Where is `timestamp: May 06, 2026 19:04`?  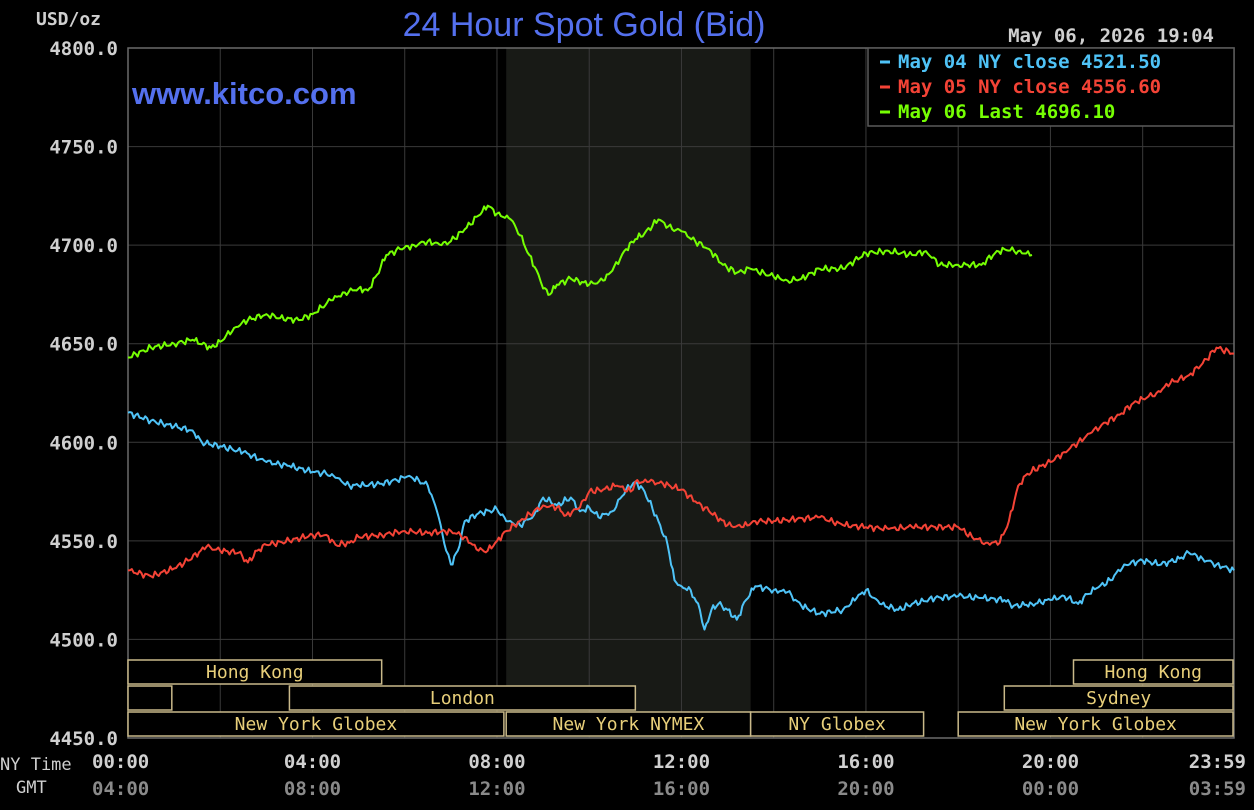 timestamp: May 06, 2026 19:04 is located at coordinates (1111, 36).